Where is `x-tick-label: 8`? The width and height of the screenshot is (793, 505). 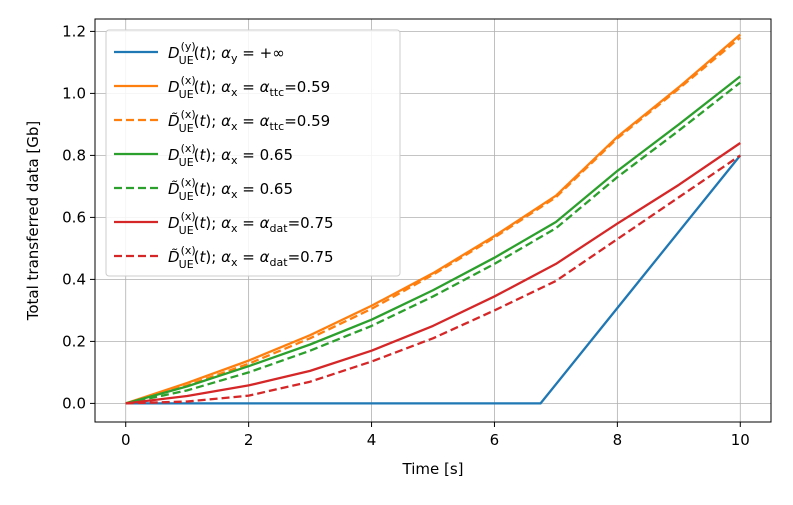 x-tick-label: 8 is located at coordinates (618, 440).